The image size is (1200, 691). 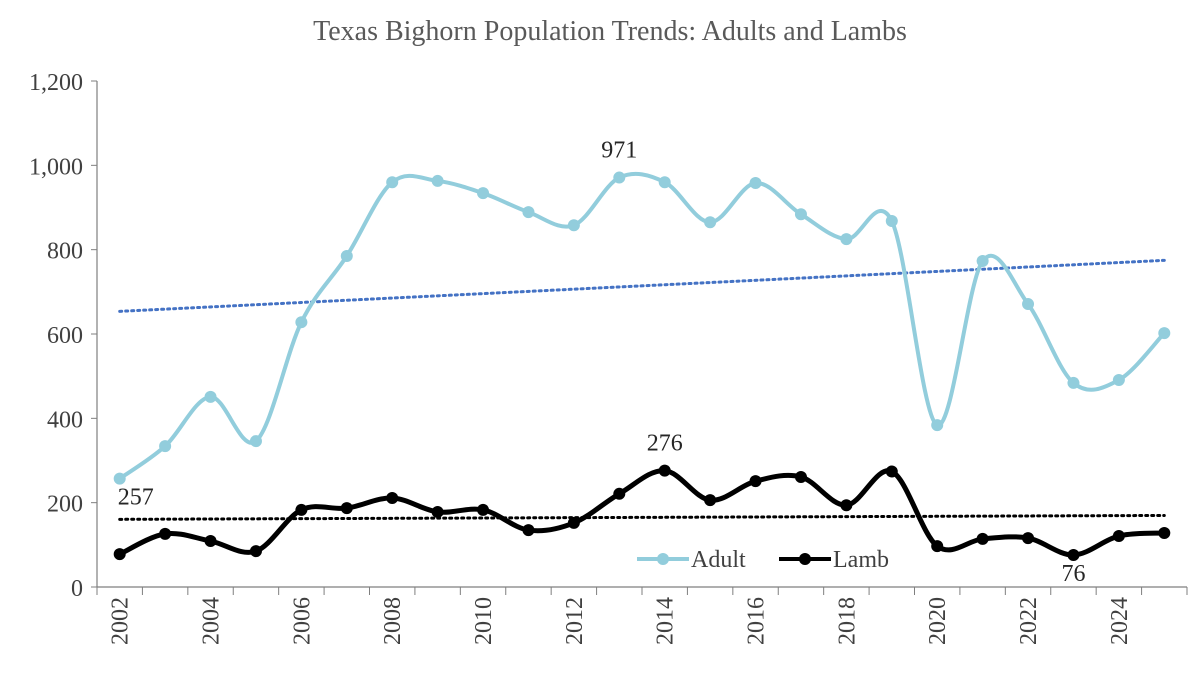 I want to click on y-tick-label: 400, so click(x=65, y=420).